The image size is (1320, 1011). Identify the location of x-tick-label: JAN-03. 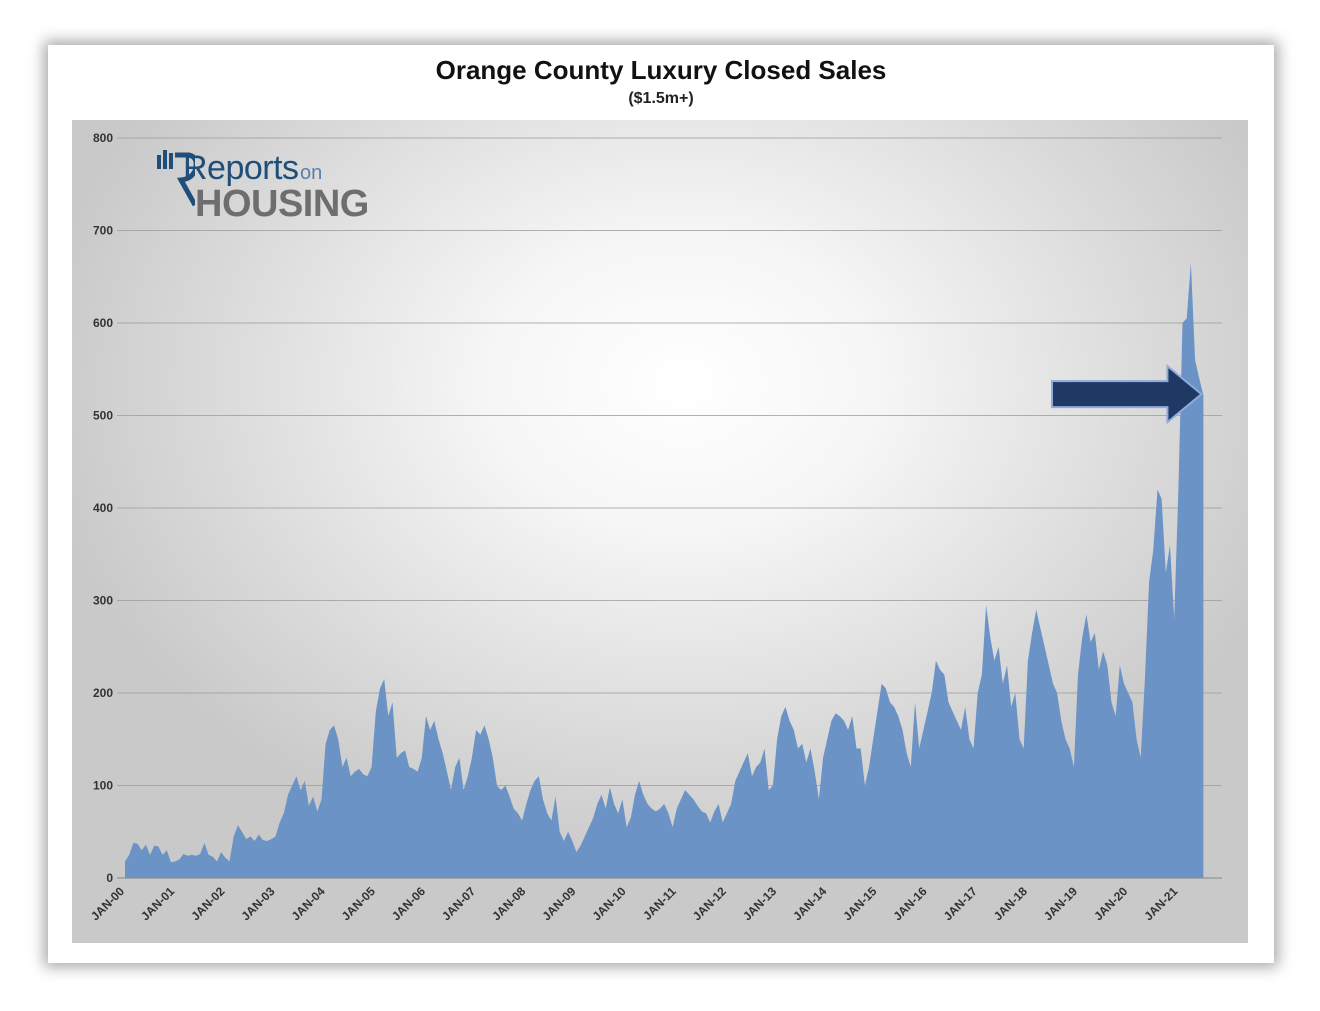
(257, 903).